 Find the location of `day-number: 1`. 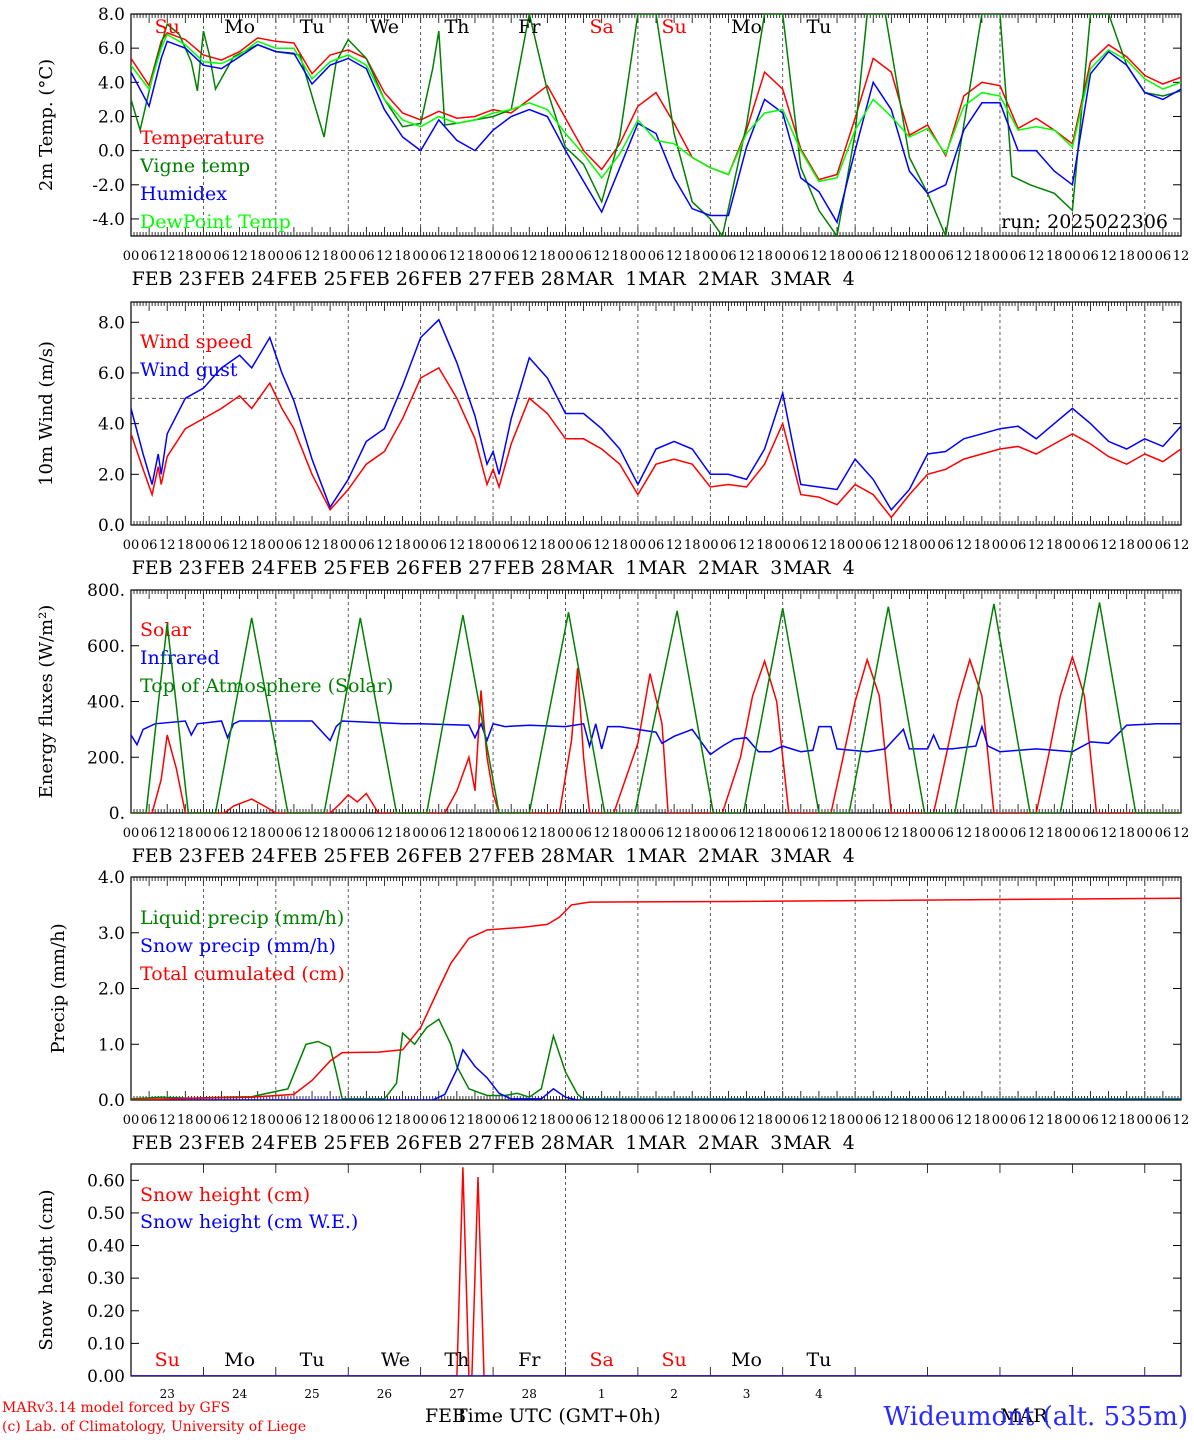

day-number: 1 is located at coordinates (602, 1394).